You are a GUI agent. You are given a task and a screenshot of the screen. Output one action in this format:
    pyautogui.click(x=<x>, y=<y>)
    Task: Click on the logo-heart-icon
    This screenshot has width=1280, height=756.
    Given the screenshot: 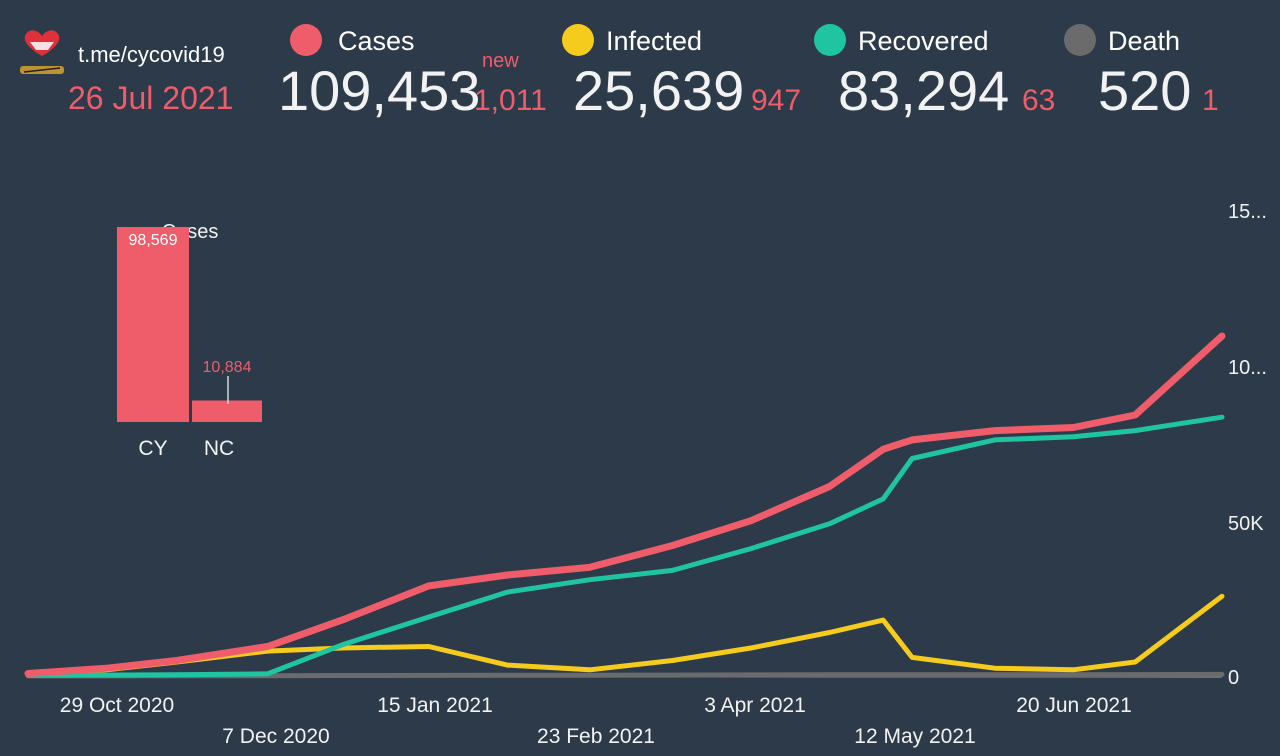 What is the action you would take?
    pyautogui.click(x=42, y=52)
    